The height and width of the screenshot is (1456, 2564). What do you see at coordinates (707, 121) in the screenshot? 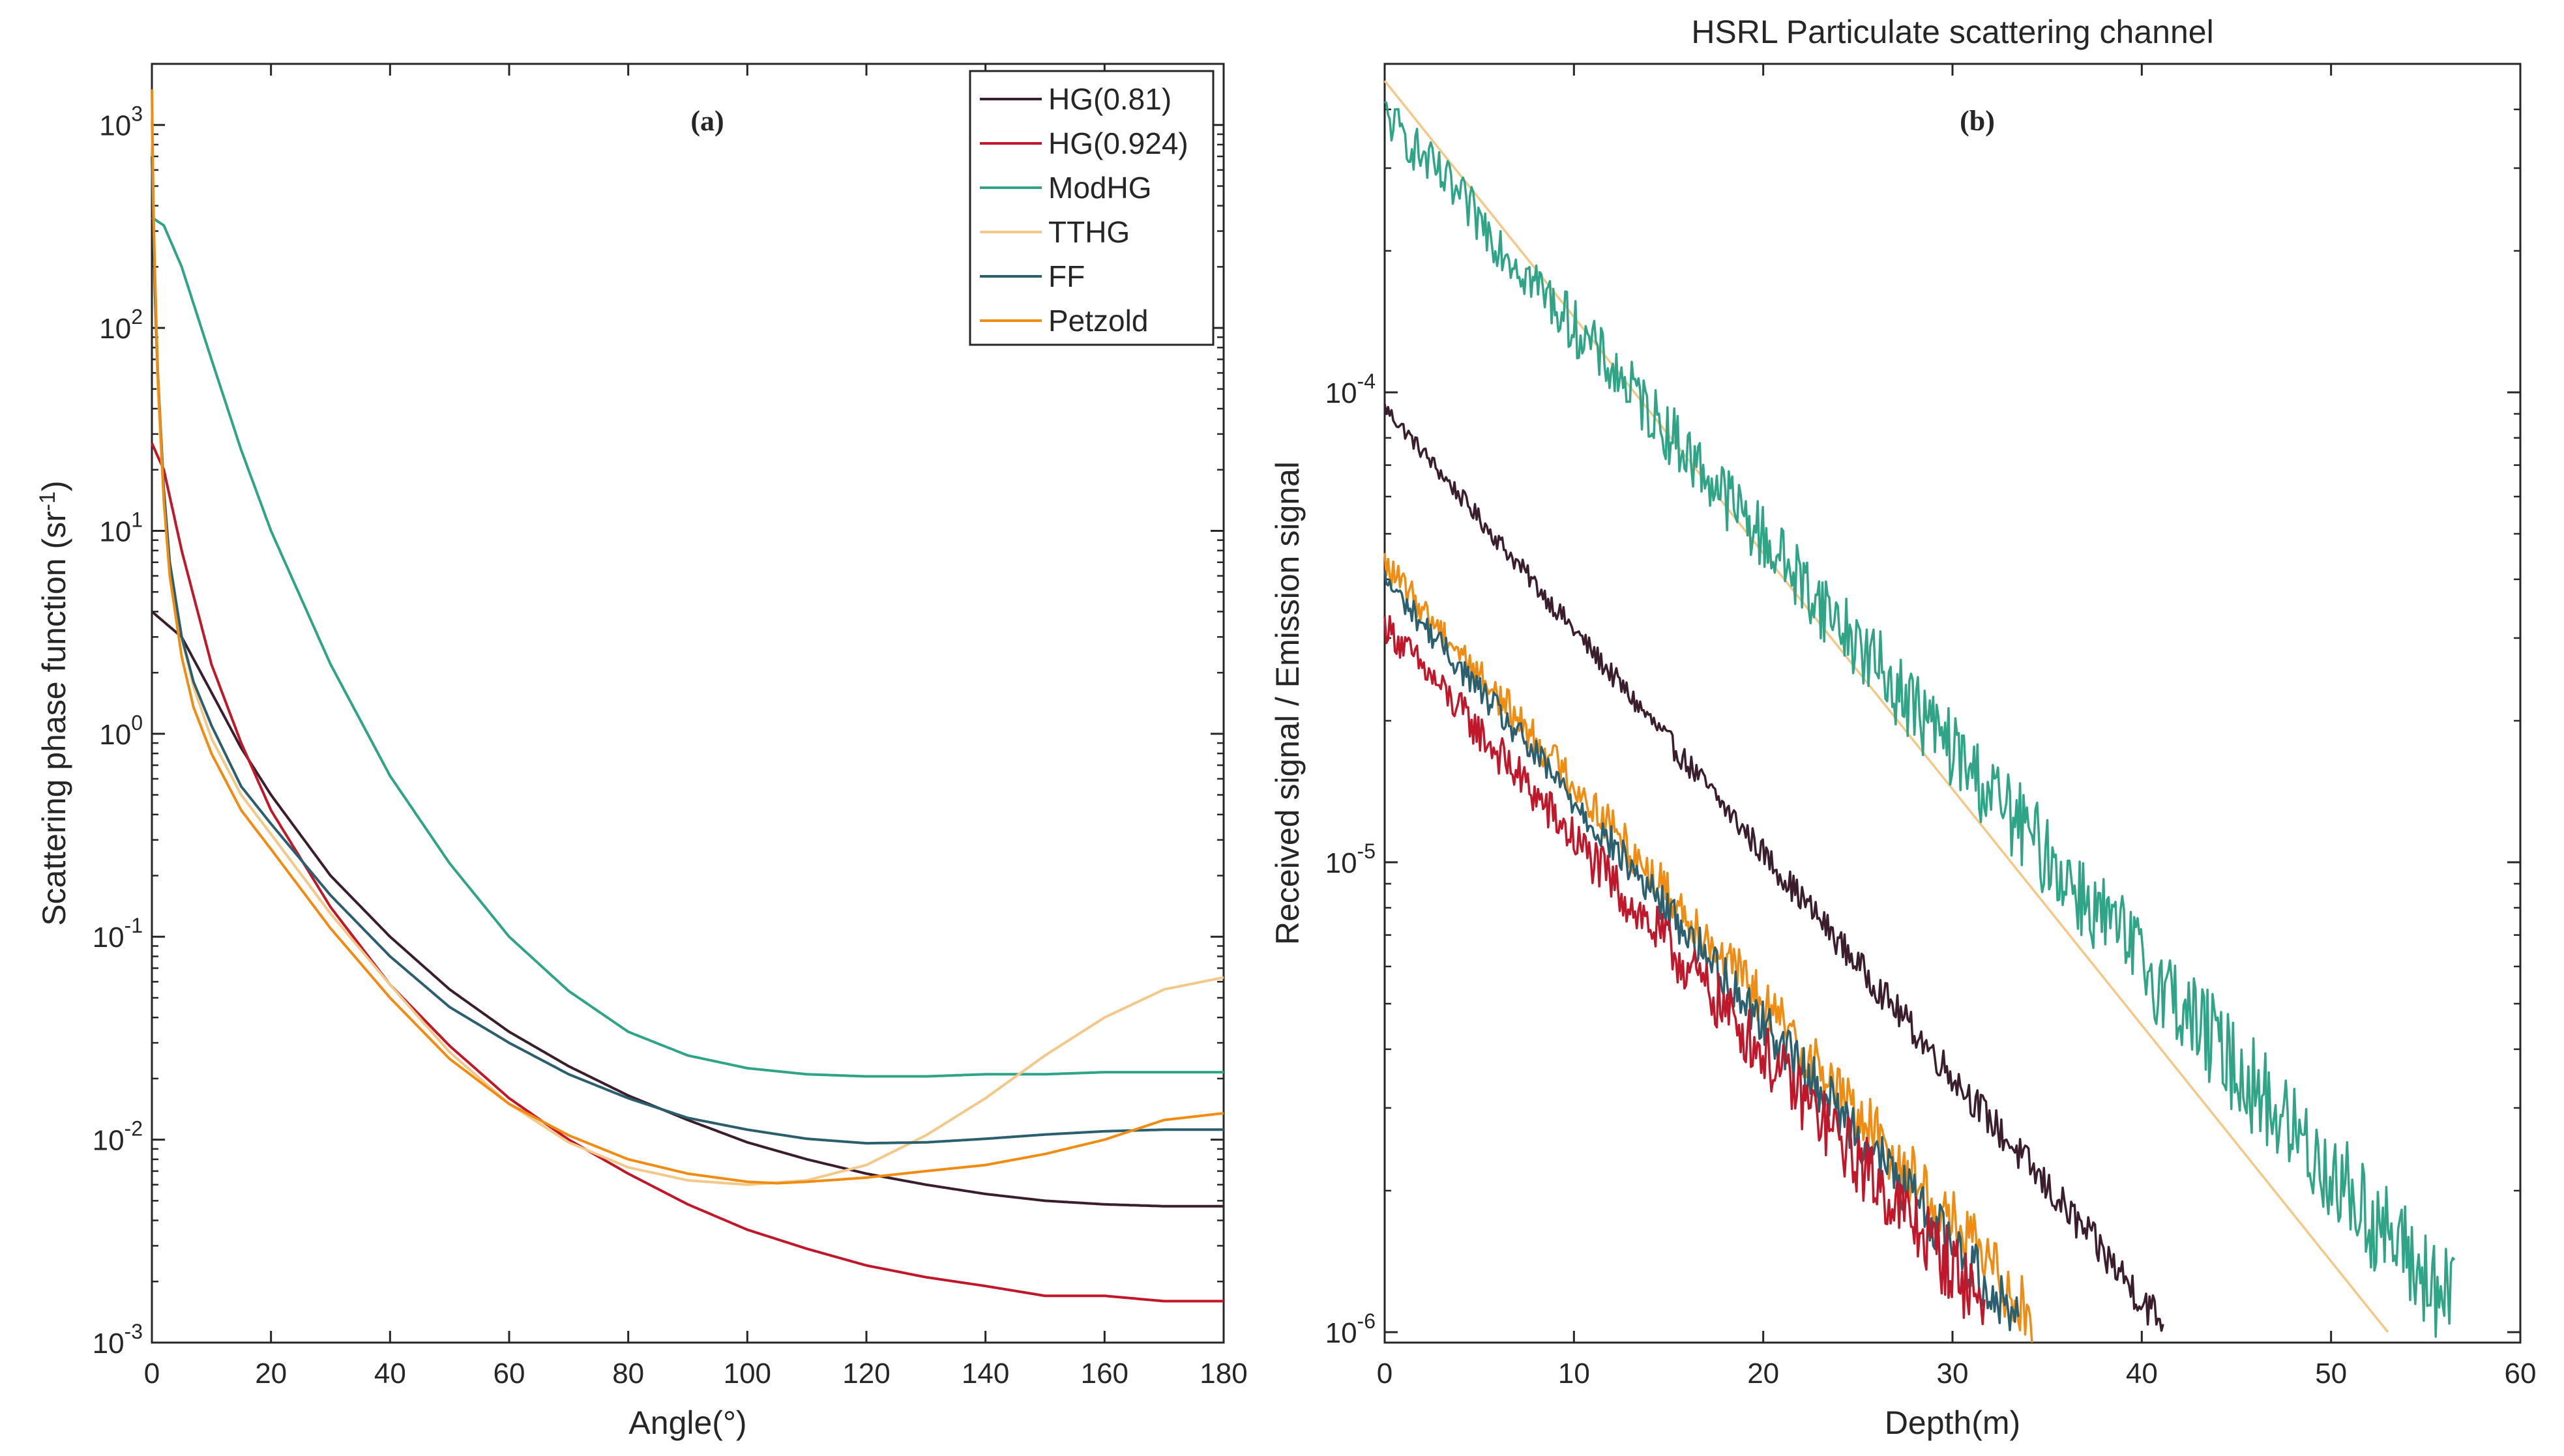
I see `panel-a-letter: (a)` at bounding box center [707, 121].